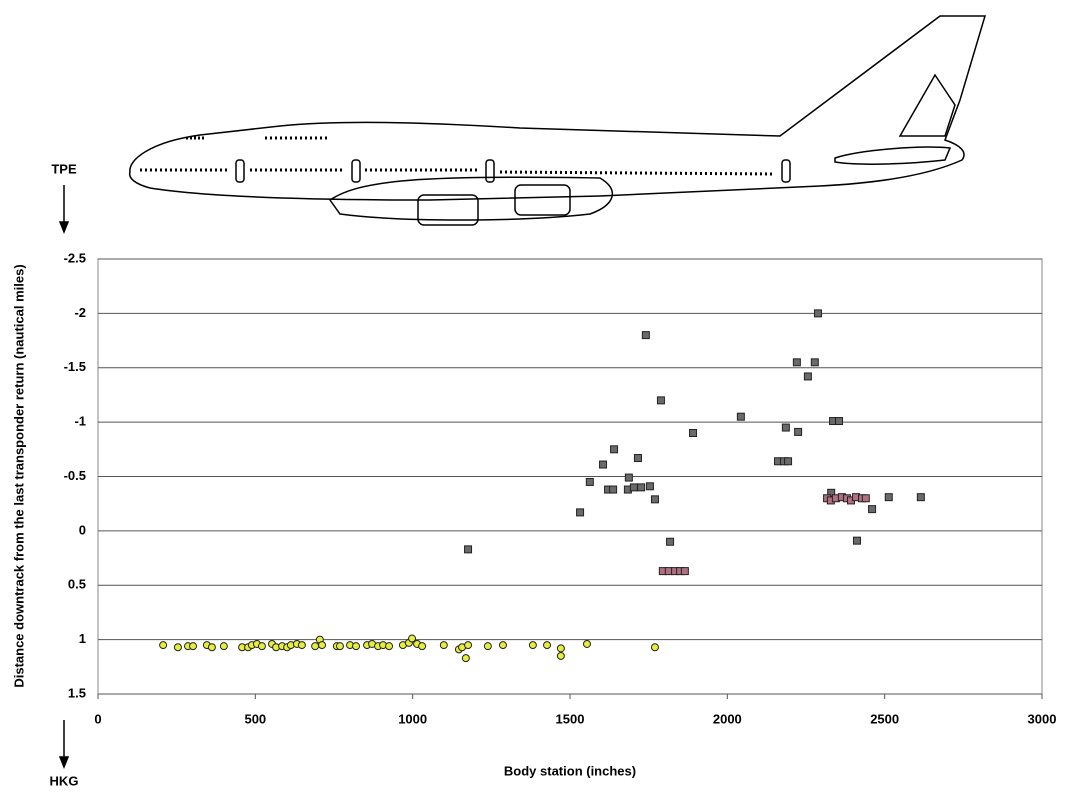 The image size is (1065, 794). What do you see at coordinates (64, 168) in the screenshot?
I see `origin-label: TPE` at bounding box center [64, 168].